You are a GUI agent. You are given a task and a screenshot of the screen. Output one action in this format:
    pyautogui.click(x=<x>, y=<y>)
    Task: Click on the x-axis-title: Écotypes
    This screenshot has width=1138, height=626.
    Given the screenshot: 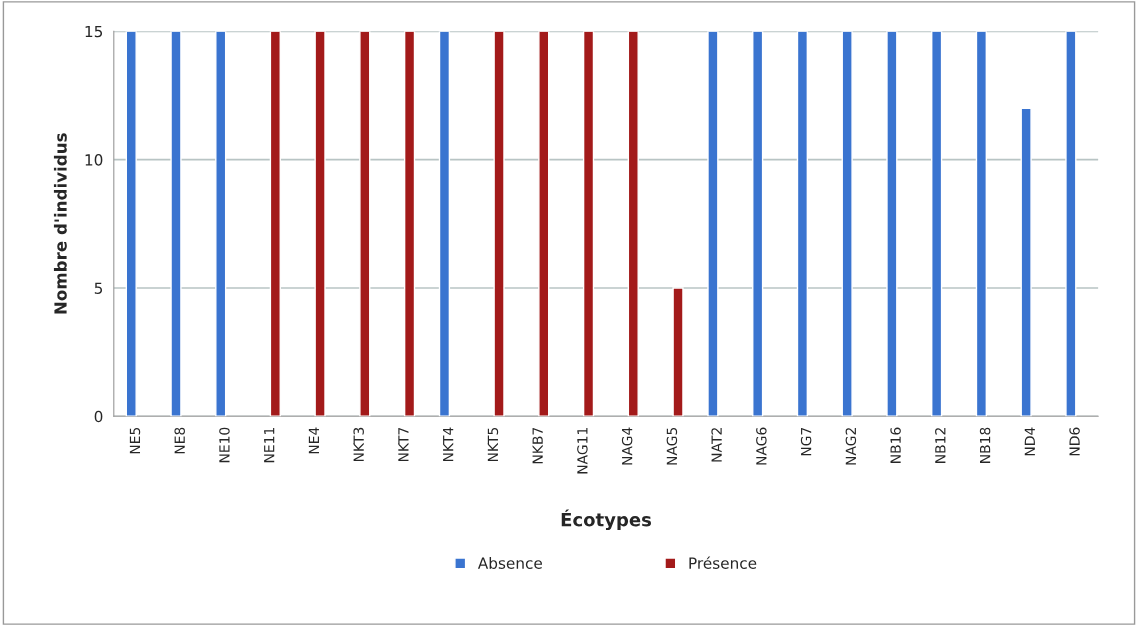 What is the action you would take?
    pyautogui.click(x=606, y=520)
    